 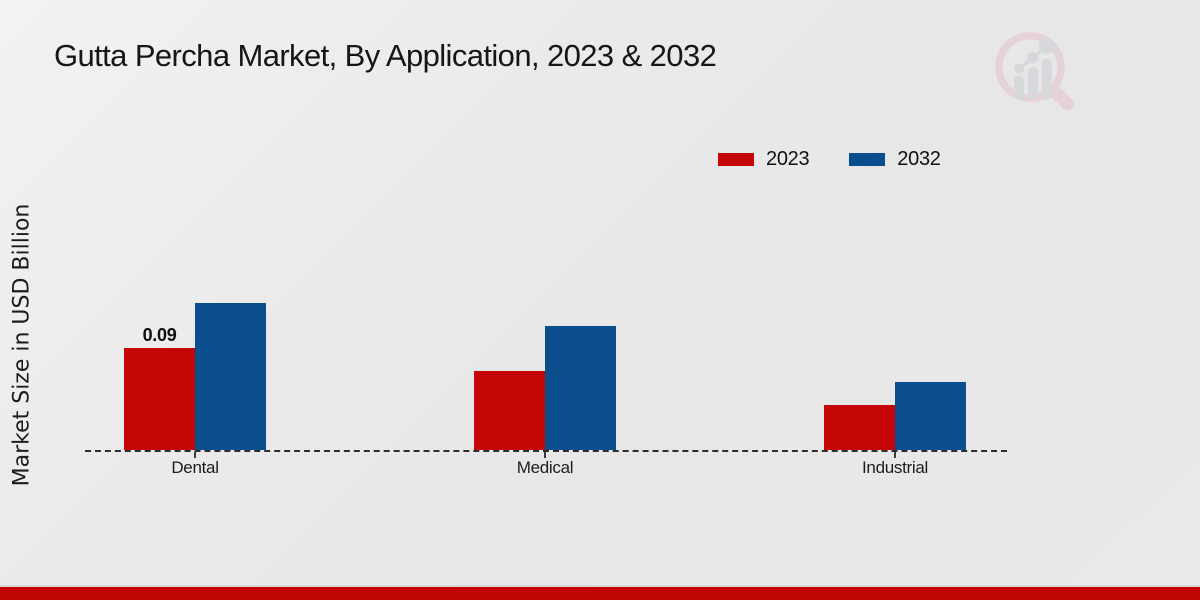 What do you see at coordinates (546, 451) in the screenshot?
I see `x-axis-baseline` at bounding box center [546, 451].